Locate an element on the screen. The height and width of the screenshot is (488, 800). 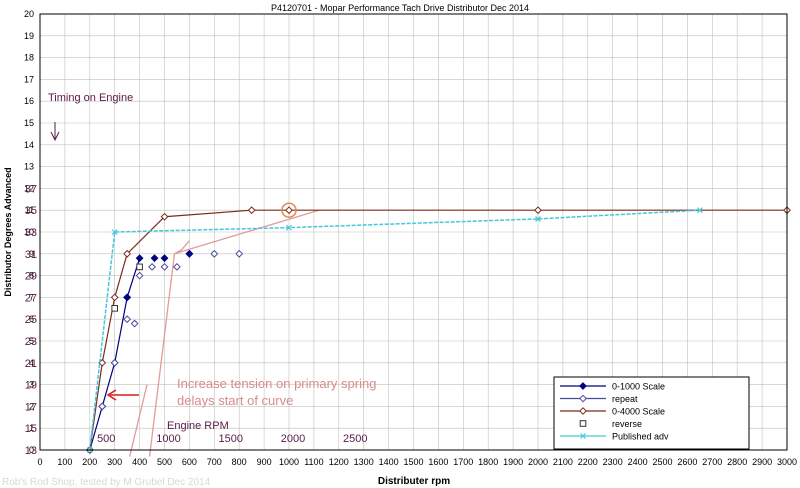
engine-timing-label: 27 is located at coordinates (31, 298).